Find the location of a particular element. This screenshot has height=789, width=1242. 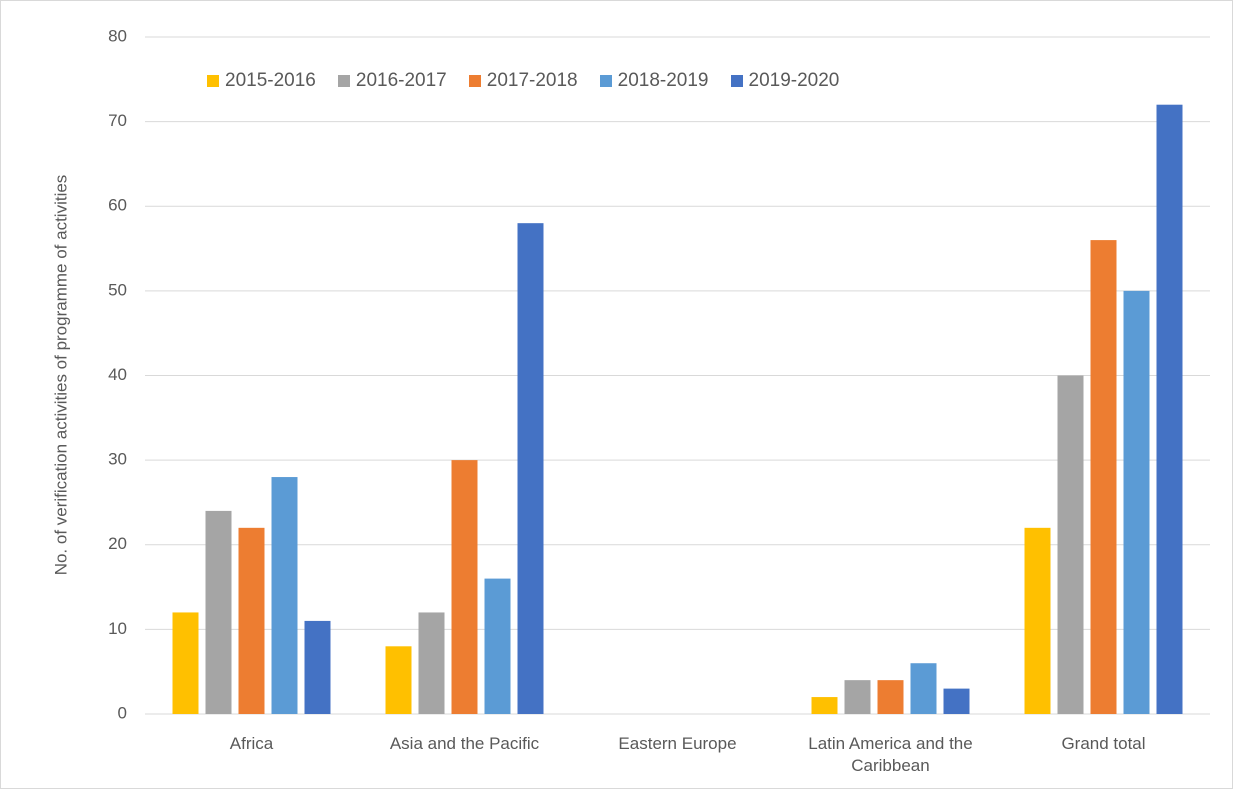

legend-item: 2016-2017 is located at coordinates (392, 81).